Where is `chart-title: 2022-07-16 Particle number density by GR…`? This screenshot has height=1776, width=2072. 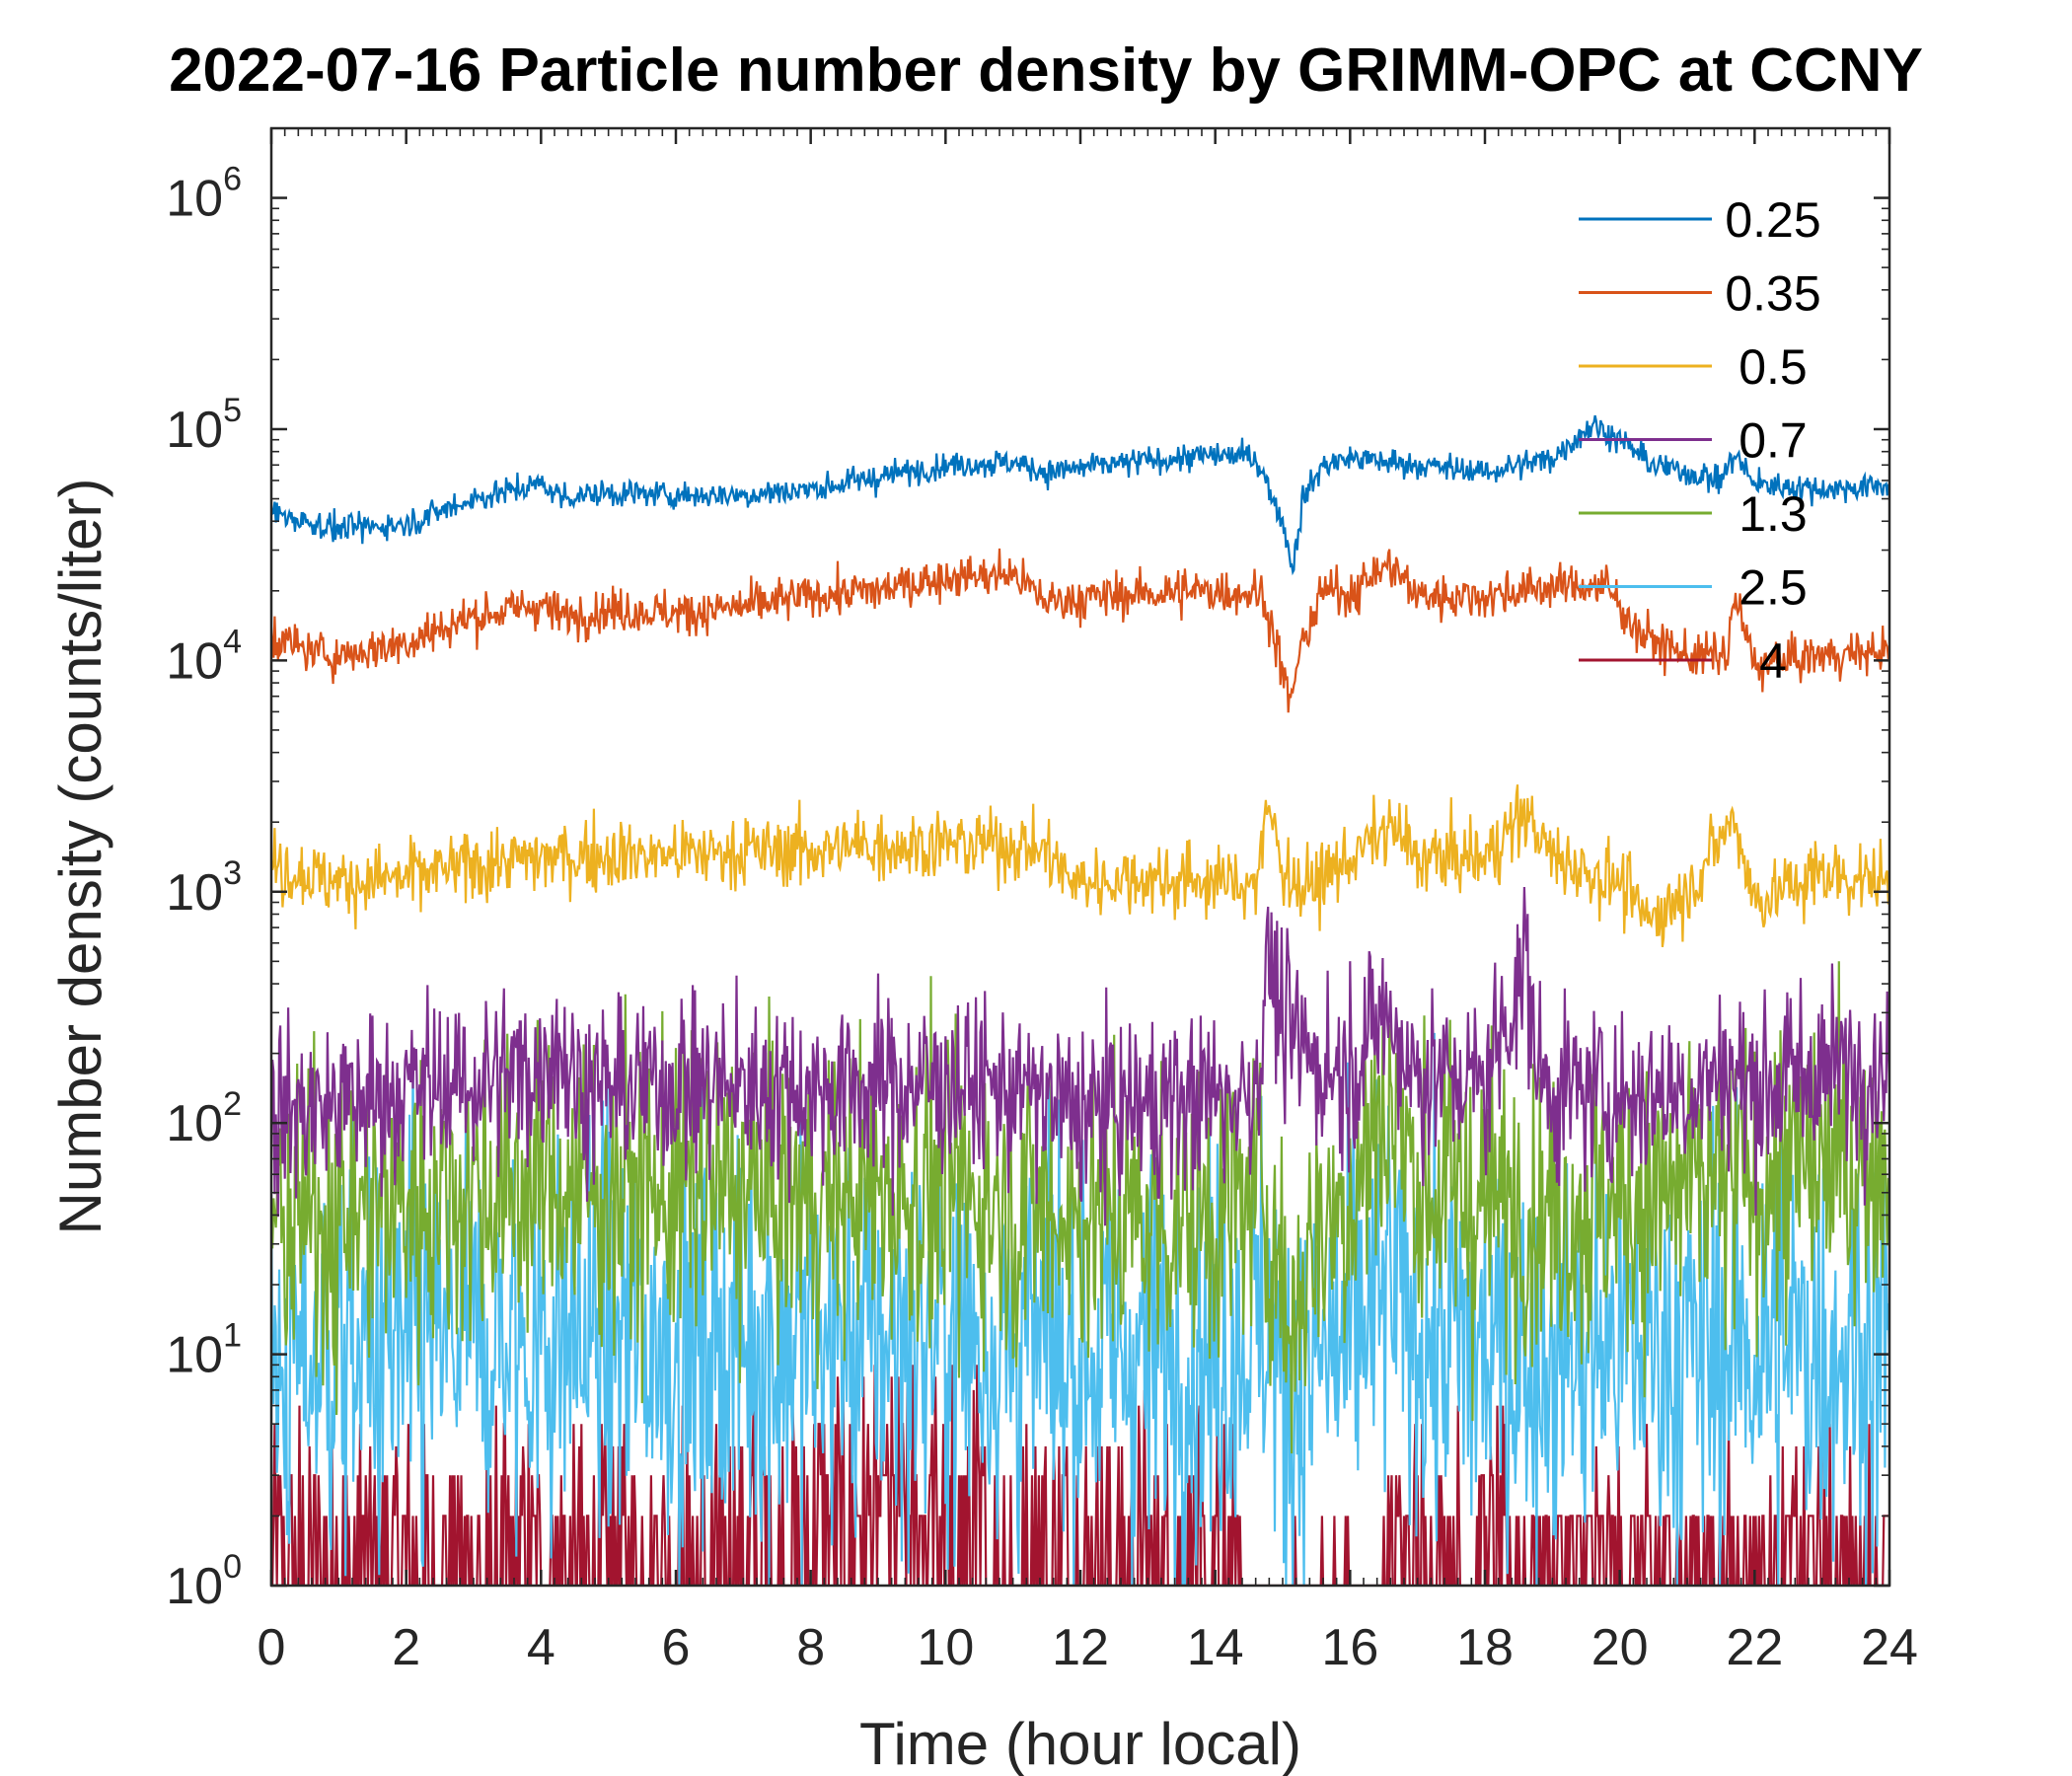
chart-title: 2022-07-16 Particle number density by GR… is located at coordinates (1046, 71).